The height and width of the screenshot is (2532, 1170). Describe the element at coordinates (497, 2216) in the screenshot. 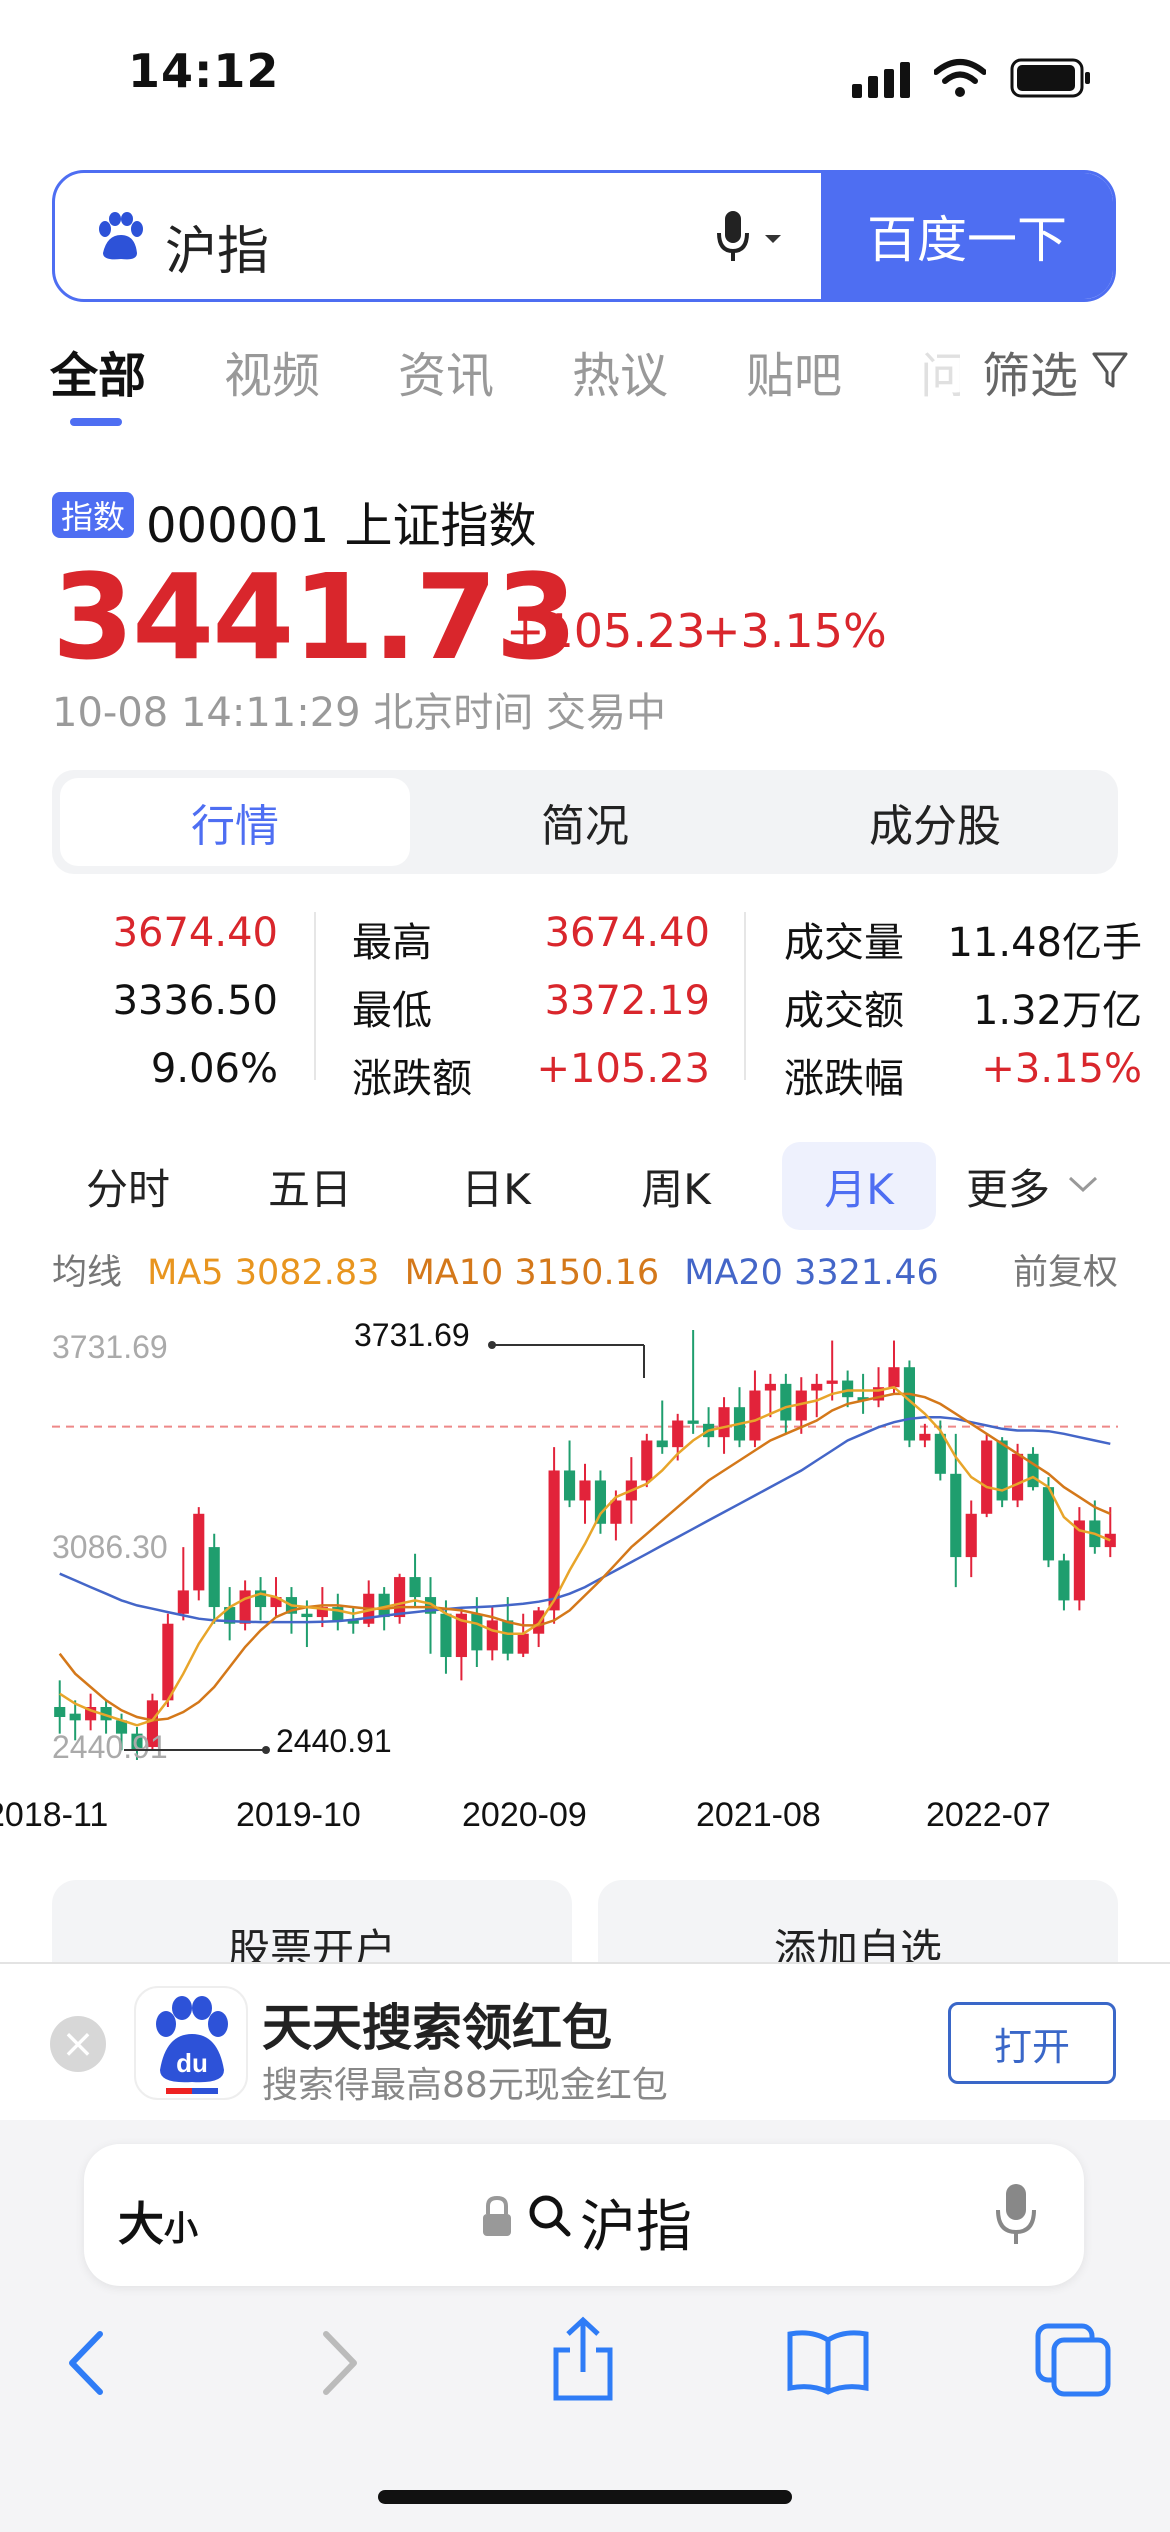

I see `lock-icon` at that location.